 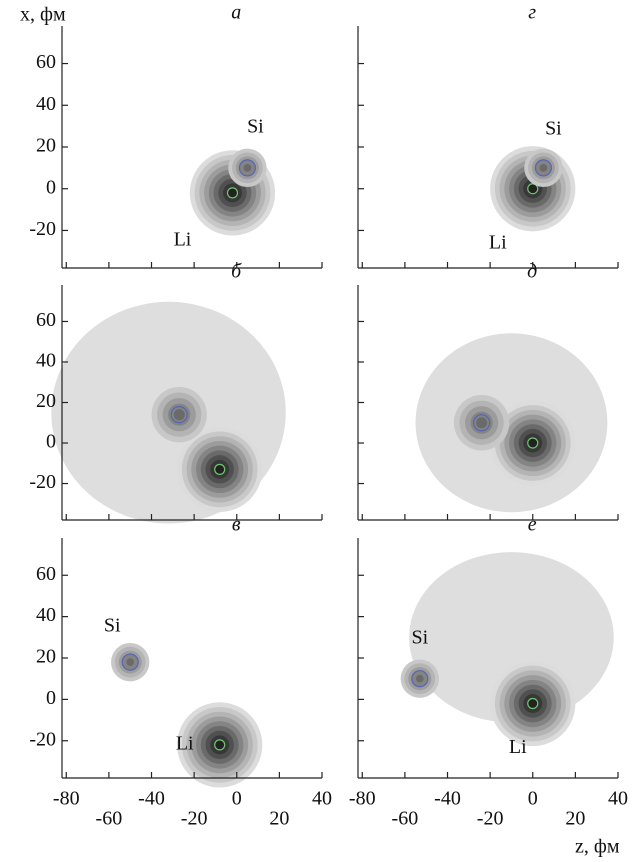 I want to click on panel-label: г, so click(x=532, y=13).